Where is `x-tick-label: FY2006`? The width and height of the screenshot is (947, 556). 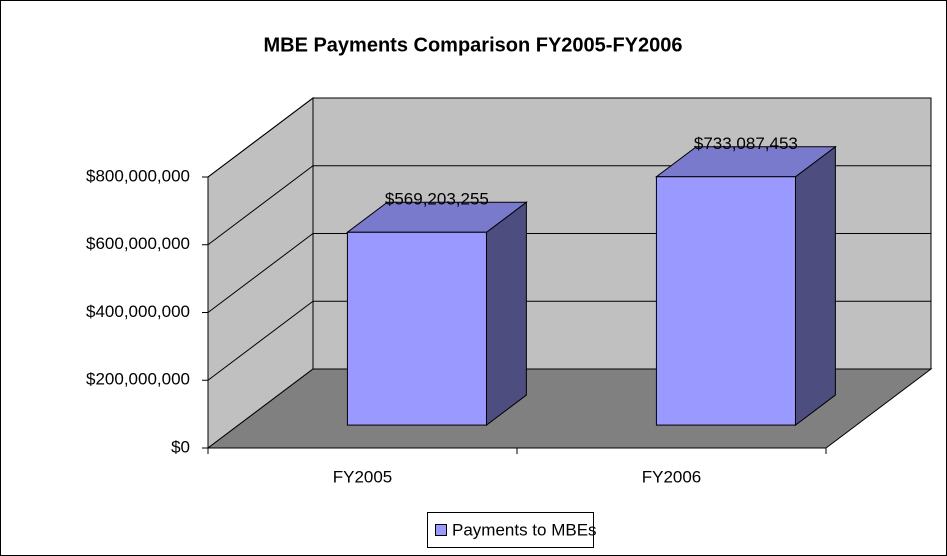
x-tick-label: FY2006 is located at coordinates (672, 476).